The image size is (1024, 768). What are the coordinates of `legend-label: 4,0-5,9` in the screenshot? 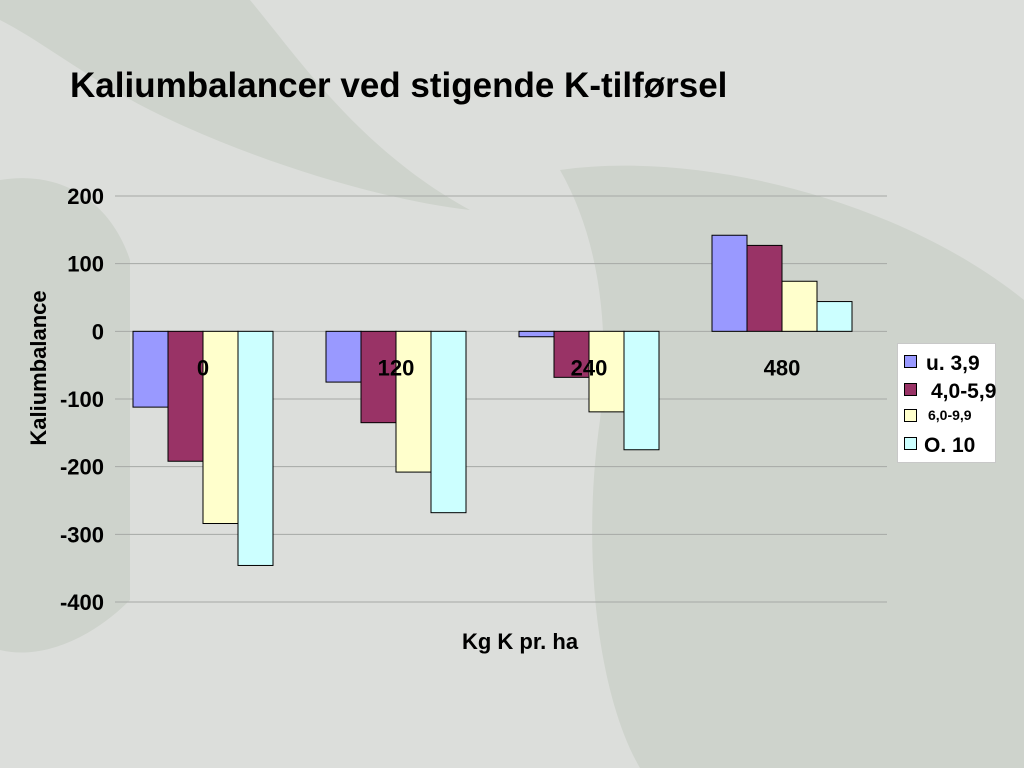 It's located at (964, 391).